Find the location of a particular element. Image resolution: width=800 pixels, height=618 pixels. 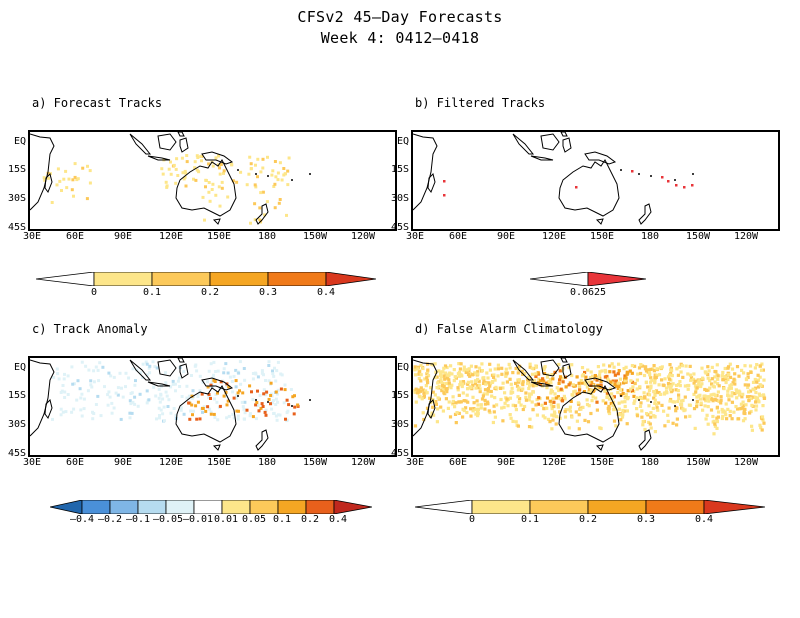

shaded-cells is located at coordinates (166, 189).